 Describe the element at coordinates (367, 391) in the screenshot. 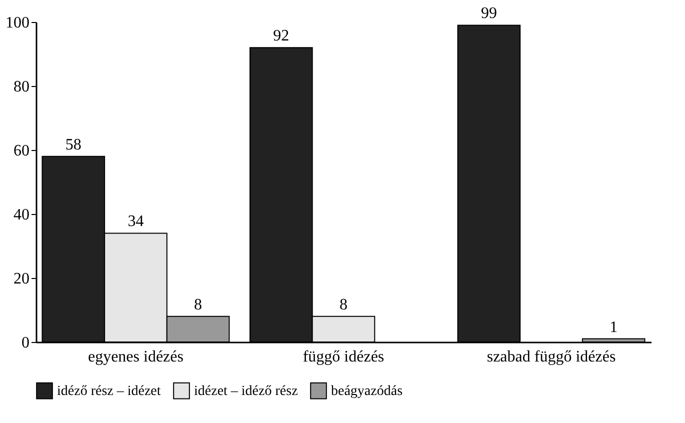

I see `legend-label: beágyazódás` at that location.